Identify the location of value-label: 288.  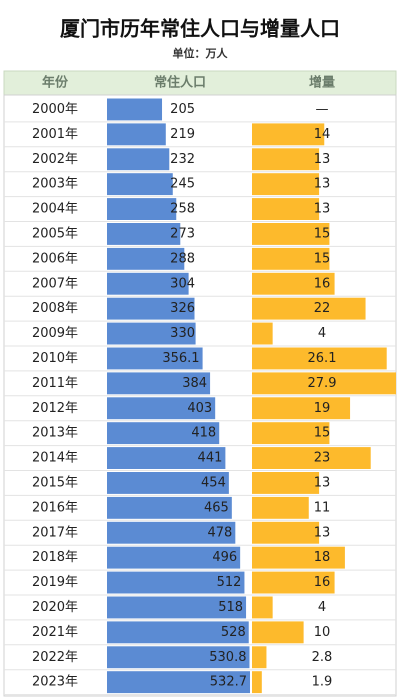
(182, 258).